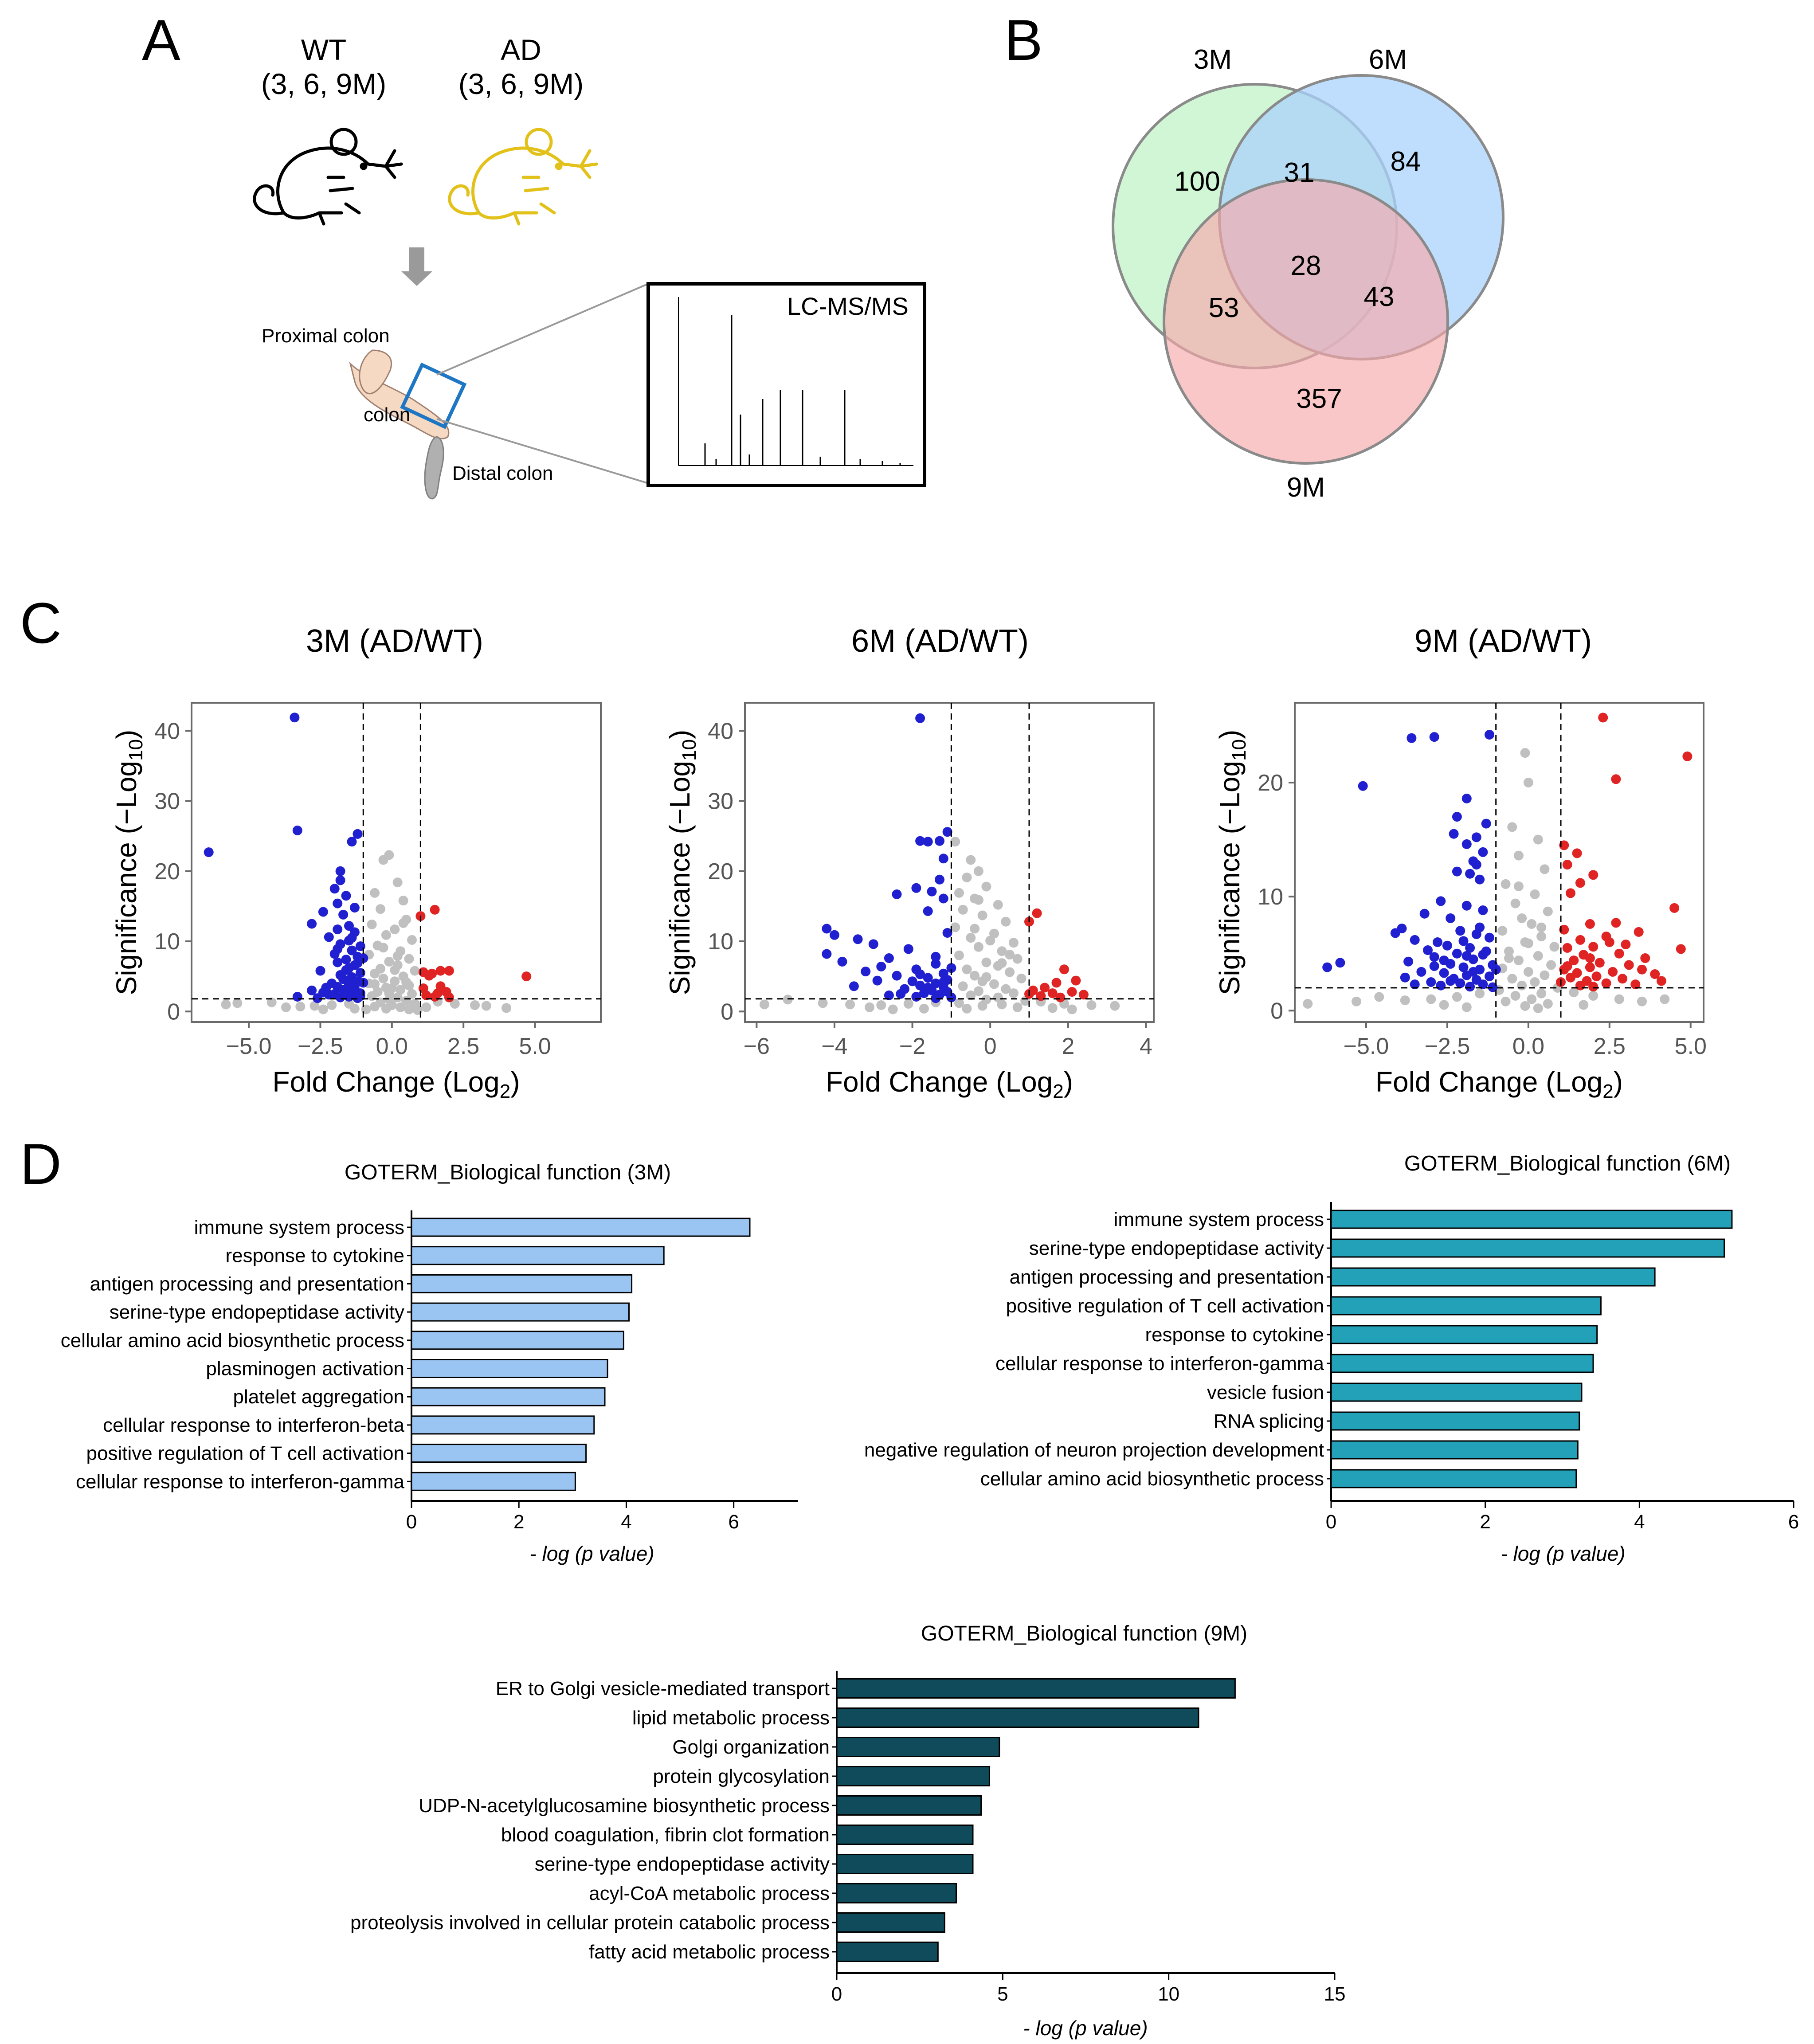 This screenshot has width=1814, height=2044. What do you see at coordinates (848, 306) in the screenshot?
I see `lcms-label: LC-MS/MS` at bounding box center [848, 306].